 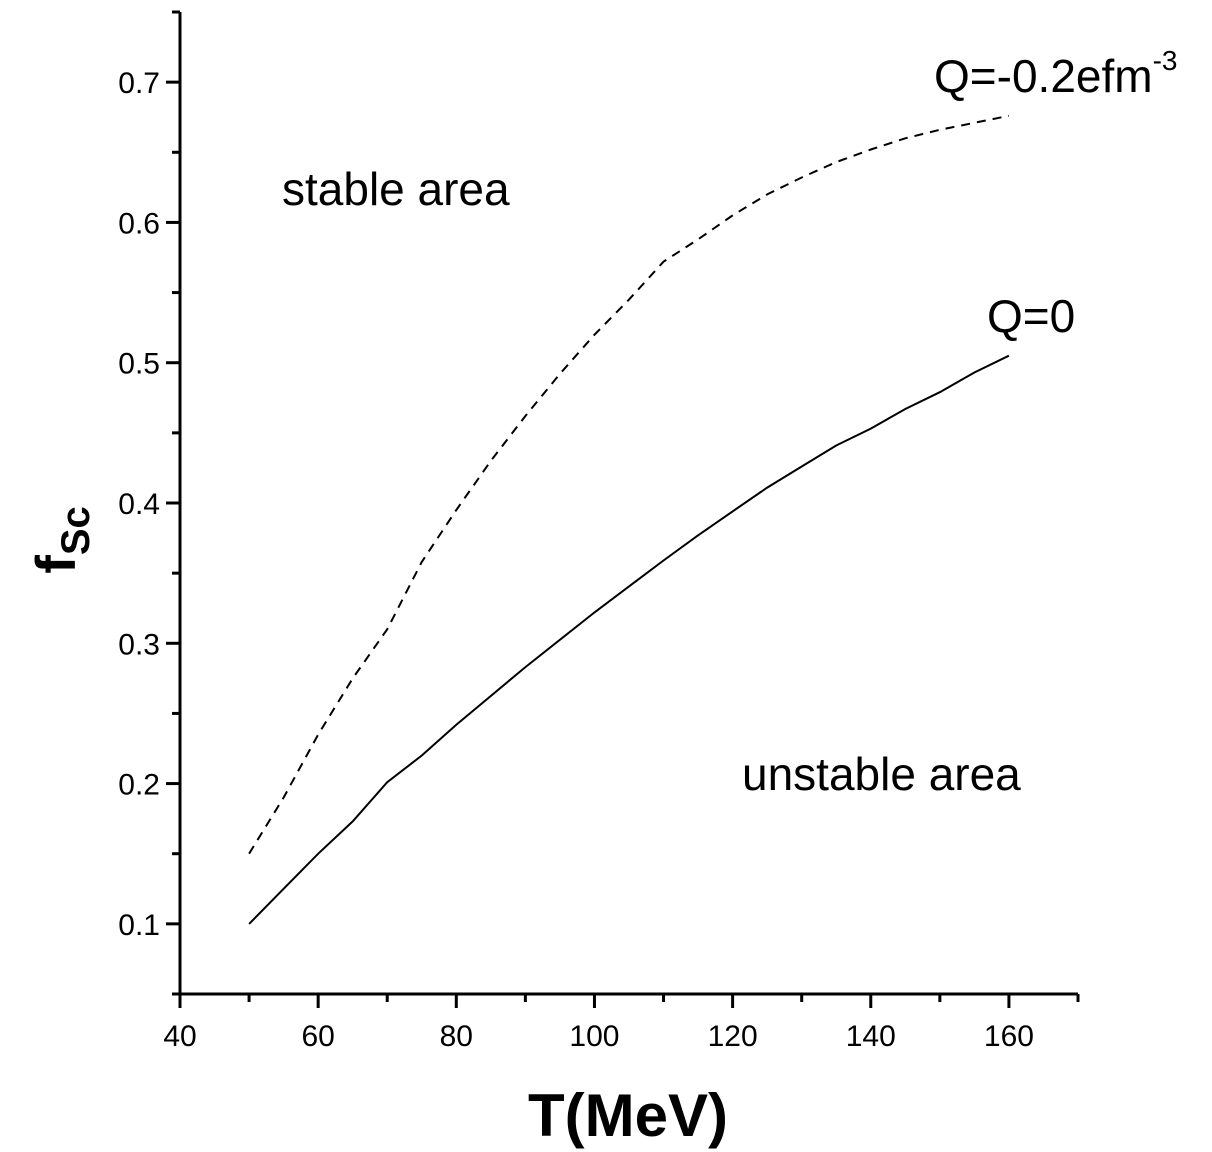 What do you see at coordinates (1043, 76) in the screenshot?
I see `series-label-q-neg-main: Q=-0.2efm` at bounding box center [1043, 76].